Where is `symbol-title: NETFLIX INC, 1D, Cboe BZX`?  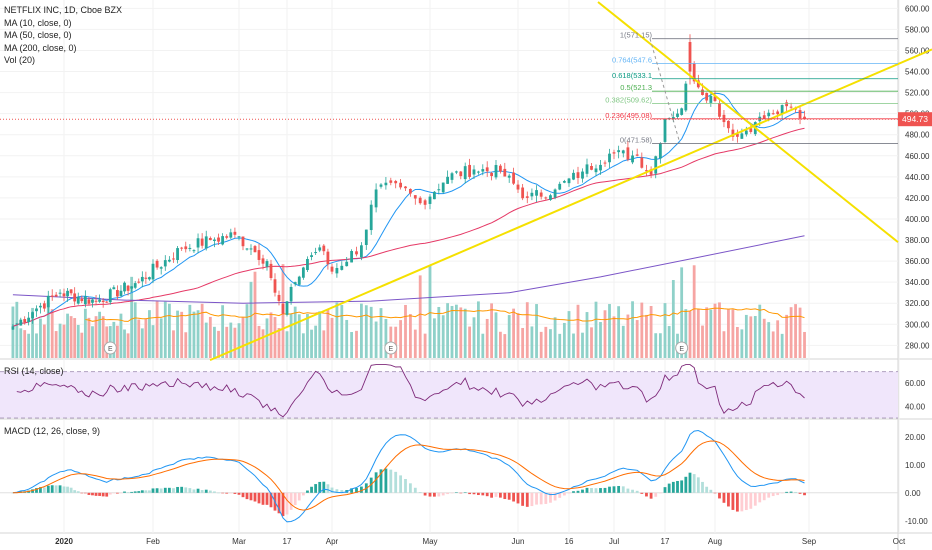
symbol-title: NETFLIX INC, 1D, Cboe BZX is located at coordinates (63, 10).